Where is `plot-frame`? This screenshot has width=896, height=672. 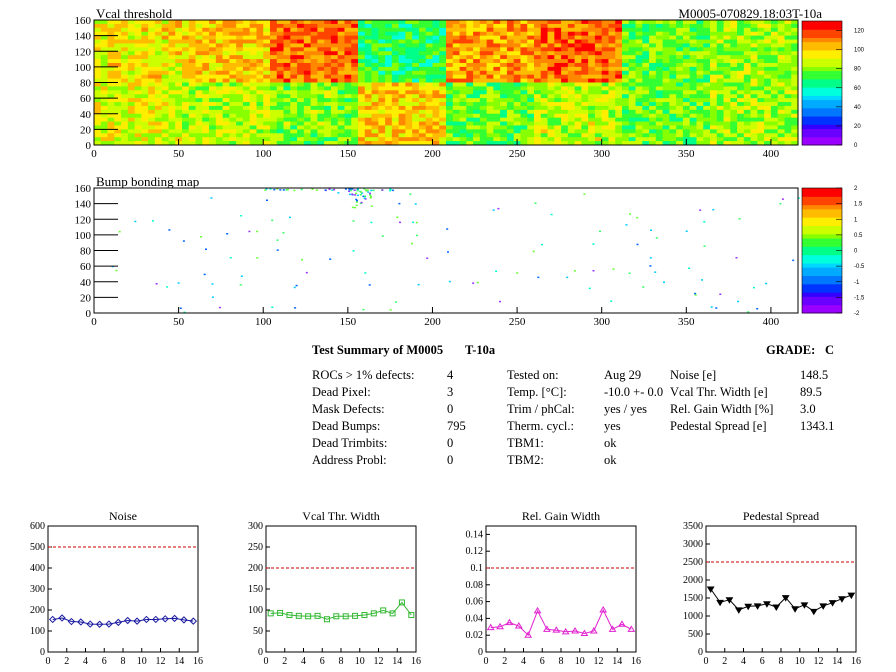 plot-frame is located at coordinates (561, 589).